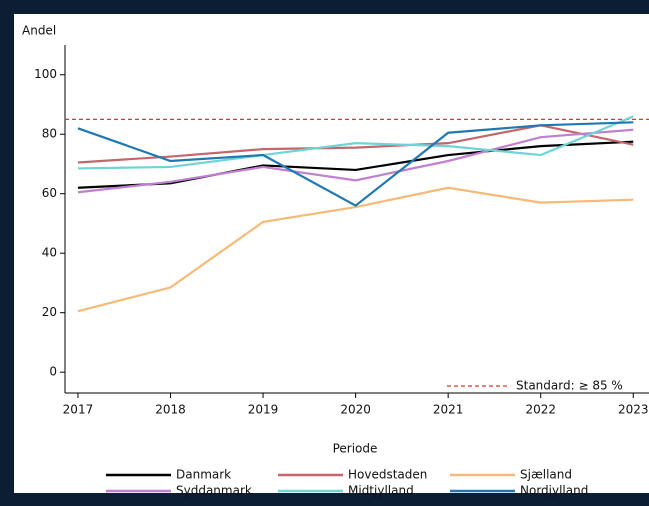 The height and width of the screenshot is (506, 649). I want to click on reference-legend-label: Standard: ≥ 85 %, so click(569, 386).